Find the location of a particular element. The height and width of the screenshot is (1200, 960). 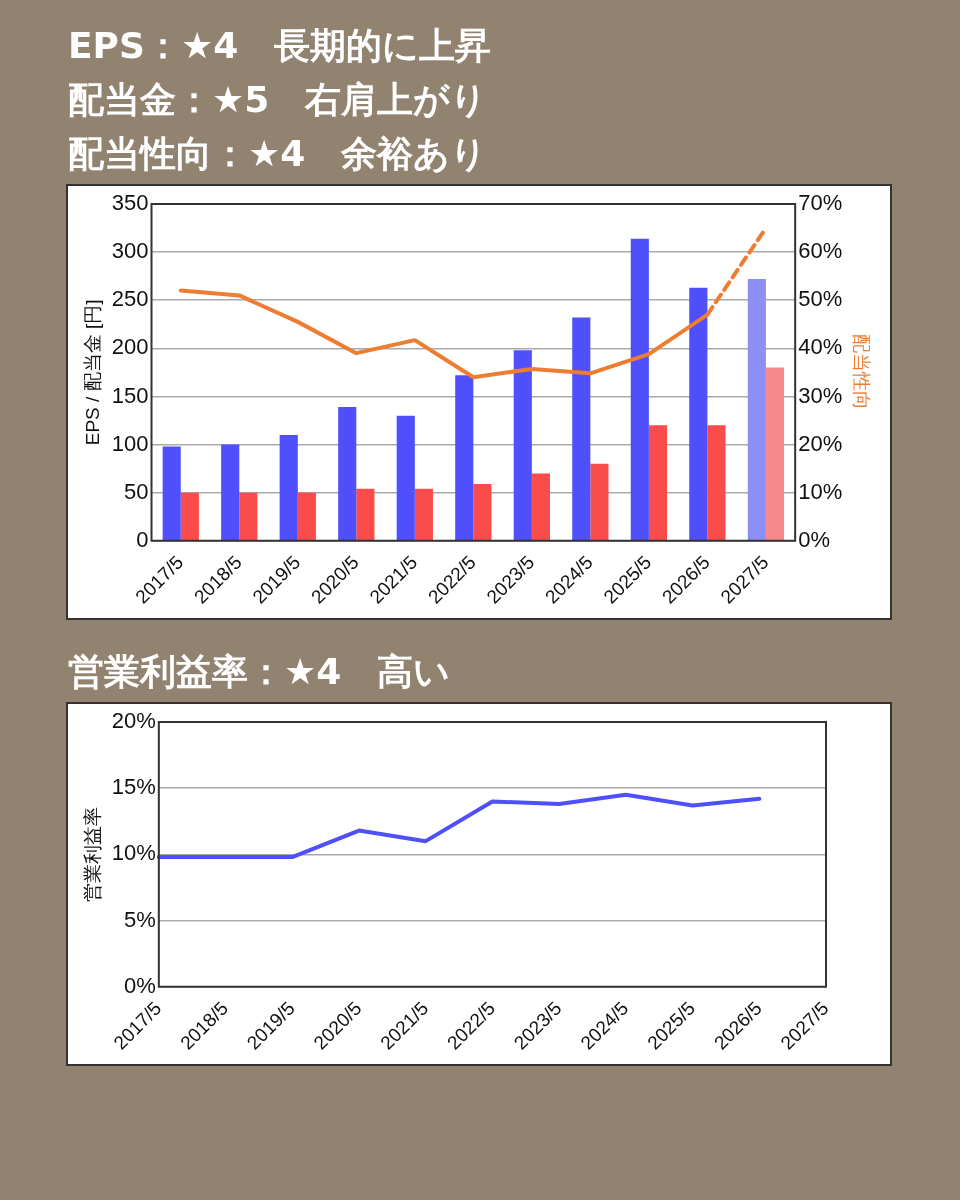

y2-tick-label: 40% is located at coordinates (820, 347).